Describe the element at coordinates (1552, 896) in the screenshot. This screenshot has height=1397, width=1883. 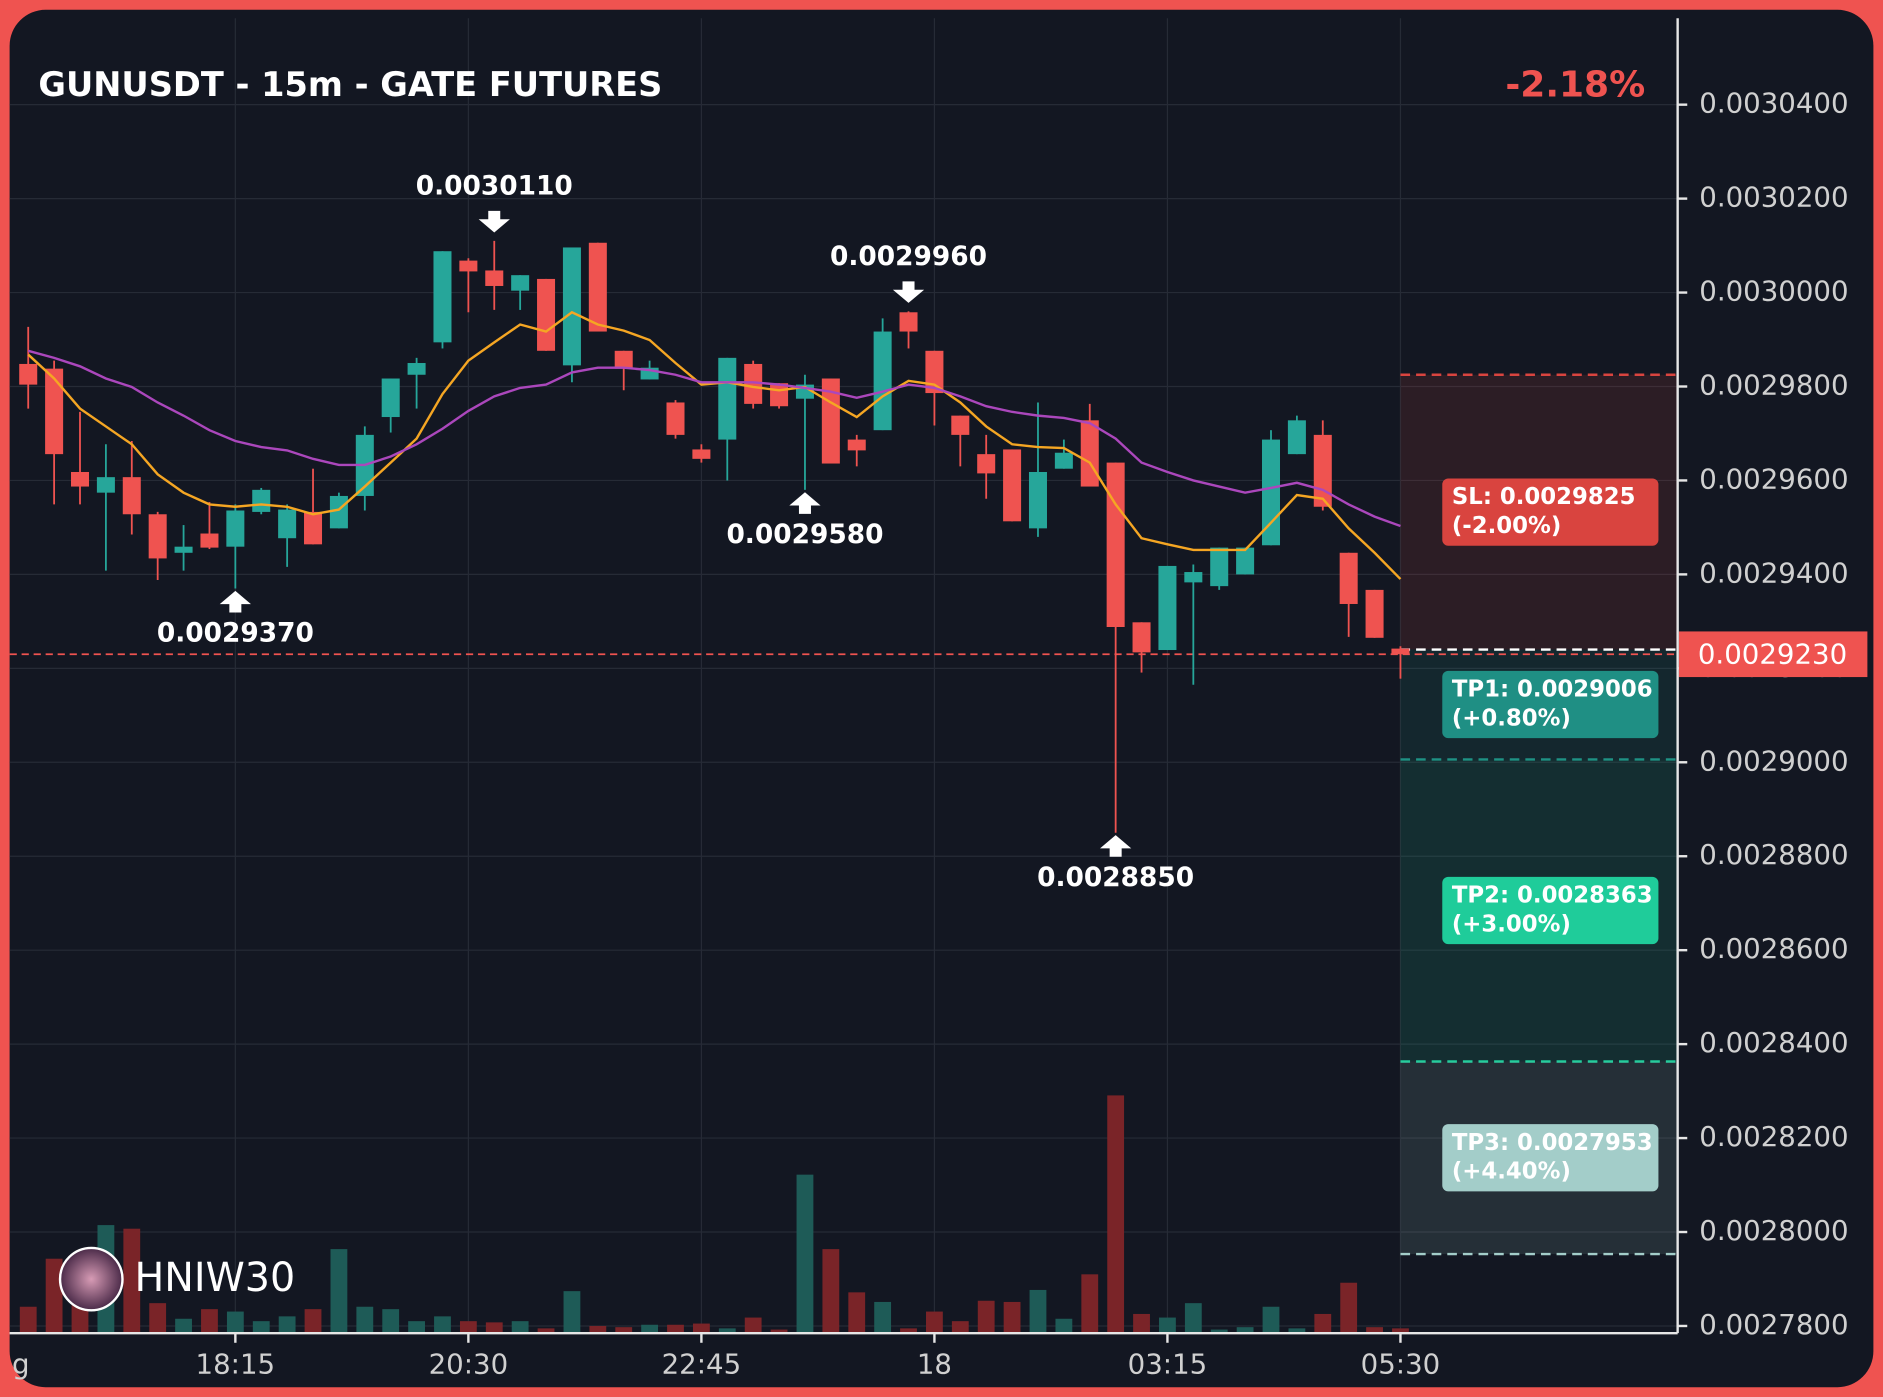
I see `level-label: TP2: 0.0028363` at that location.